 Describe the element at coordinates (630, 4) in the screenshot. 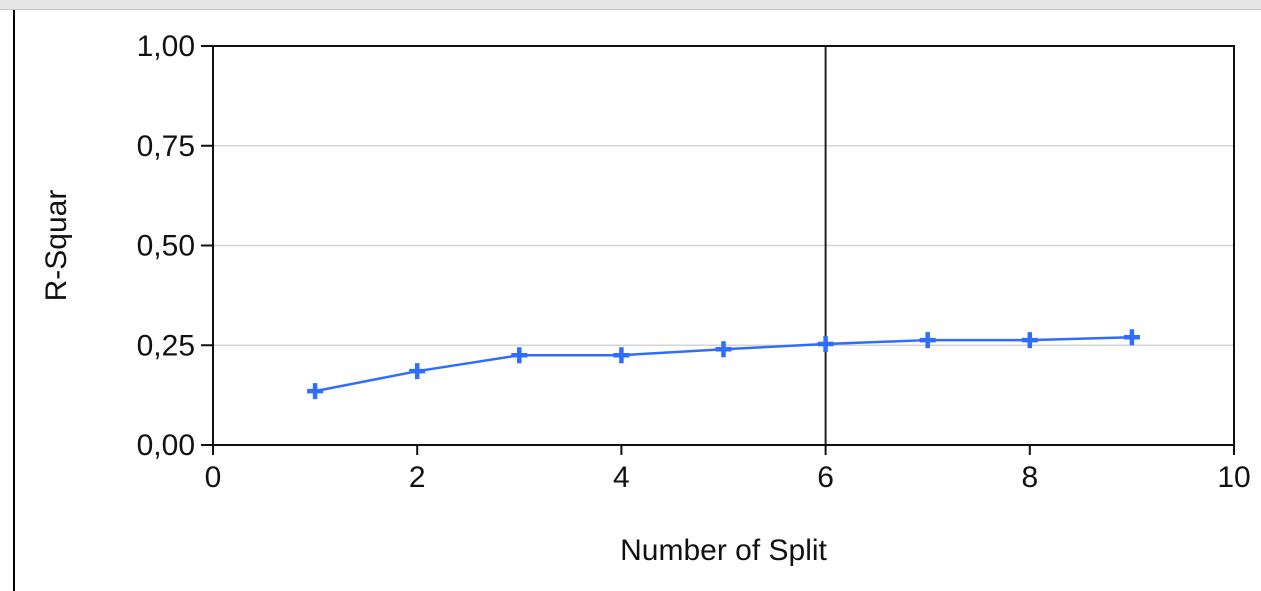

I see `window-top-bar` at that location.